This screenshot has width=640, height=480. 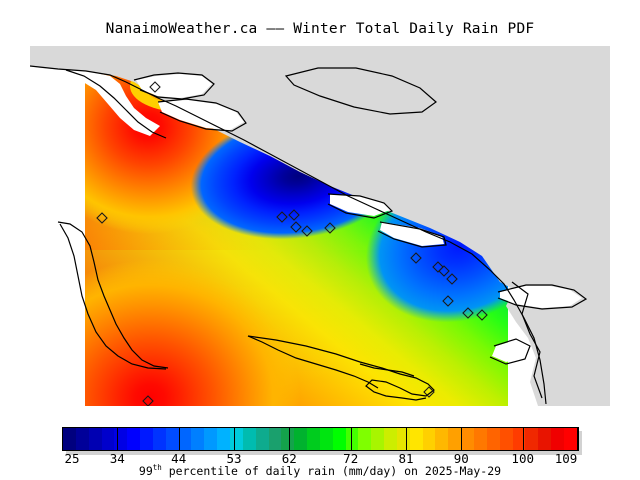 What do you see at coordinates (179, 458) in the screenshot?
I see `colorbar-tick-label: 44` at bounding box center [179, 458].